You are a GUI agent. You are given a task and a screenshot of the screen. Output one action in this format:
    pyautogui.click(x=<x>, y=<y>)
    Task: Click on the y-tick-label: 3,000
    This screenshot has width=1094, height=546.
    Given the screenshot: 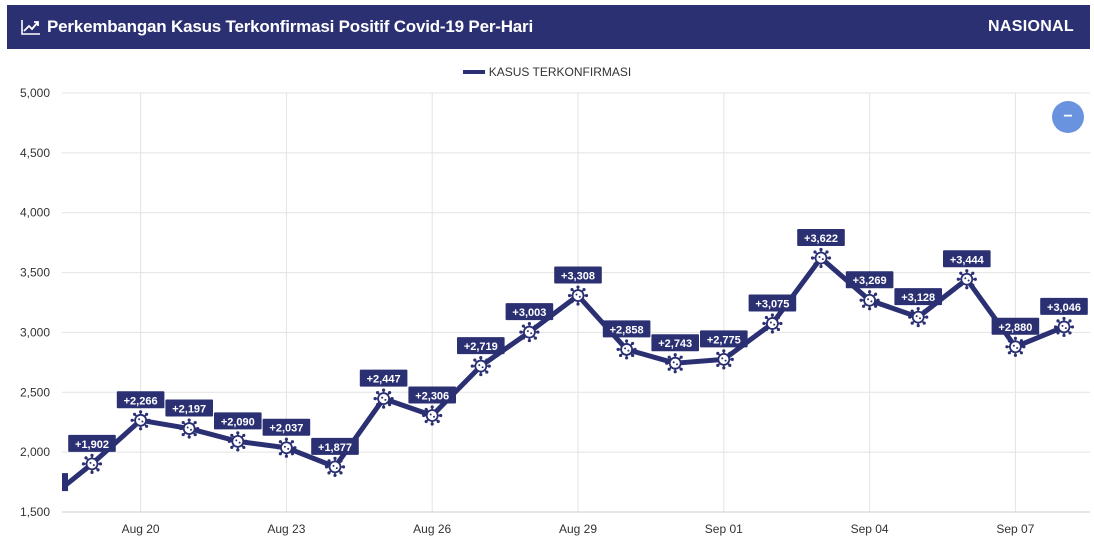 What is the action you would take?
    pyautogui.click(x=35, y=332)
    